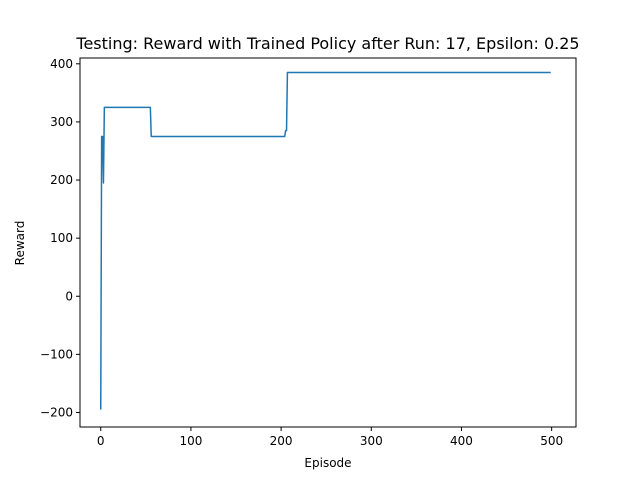  I want to click on x-tick-label: 400, so click(461, 441).